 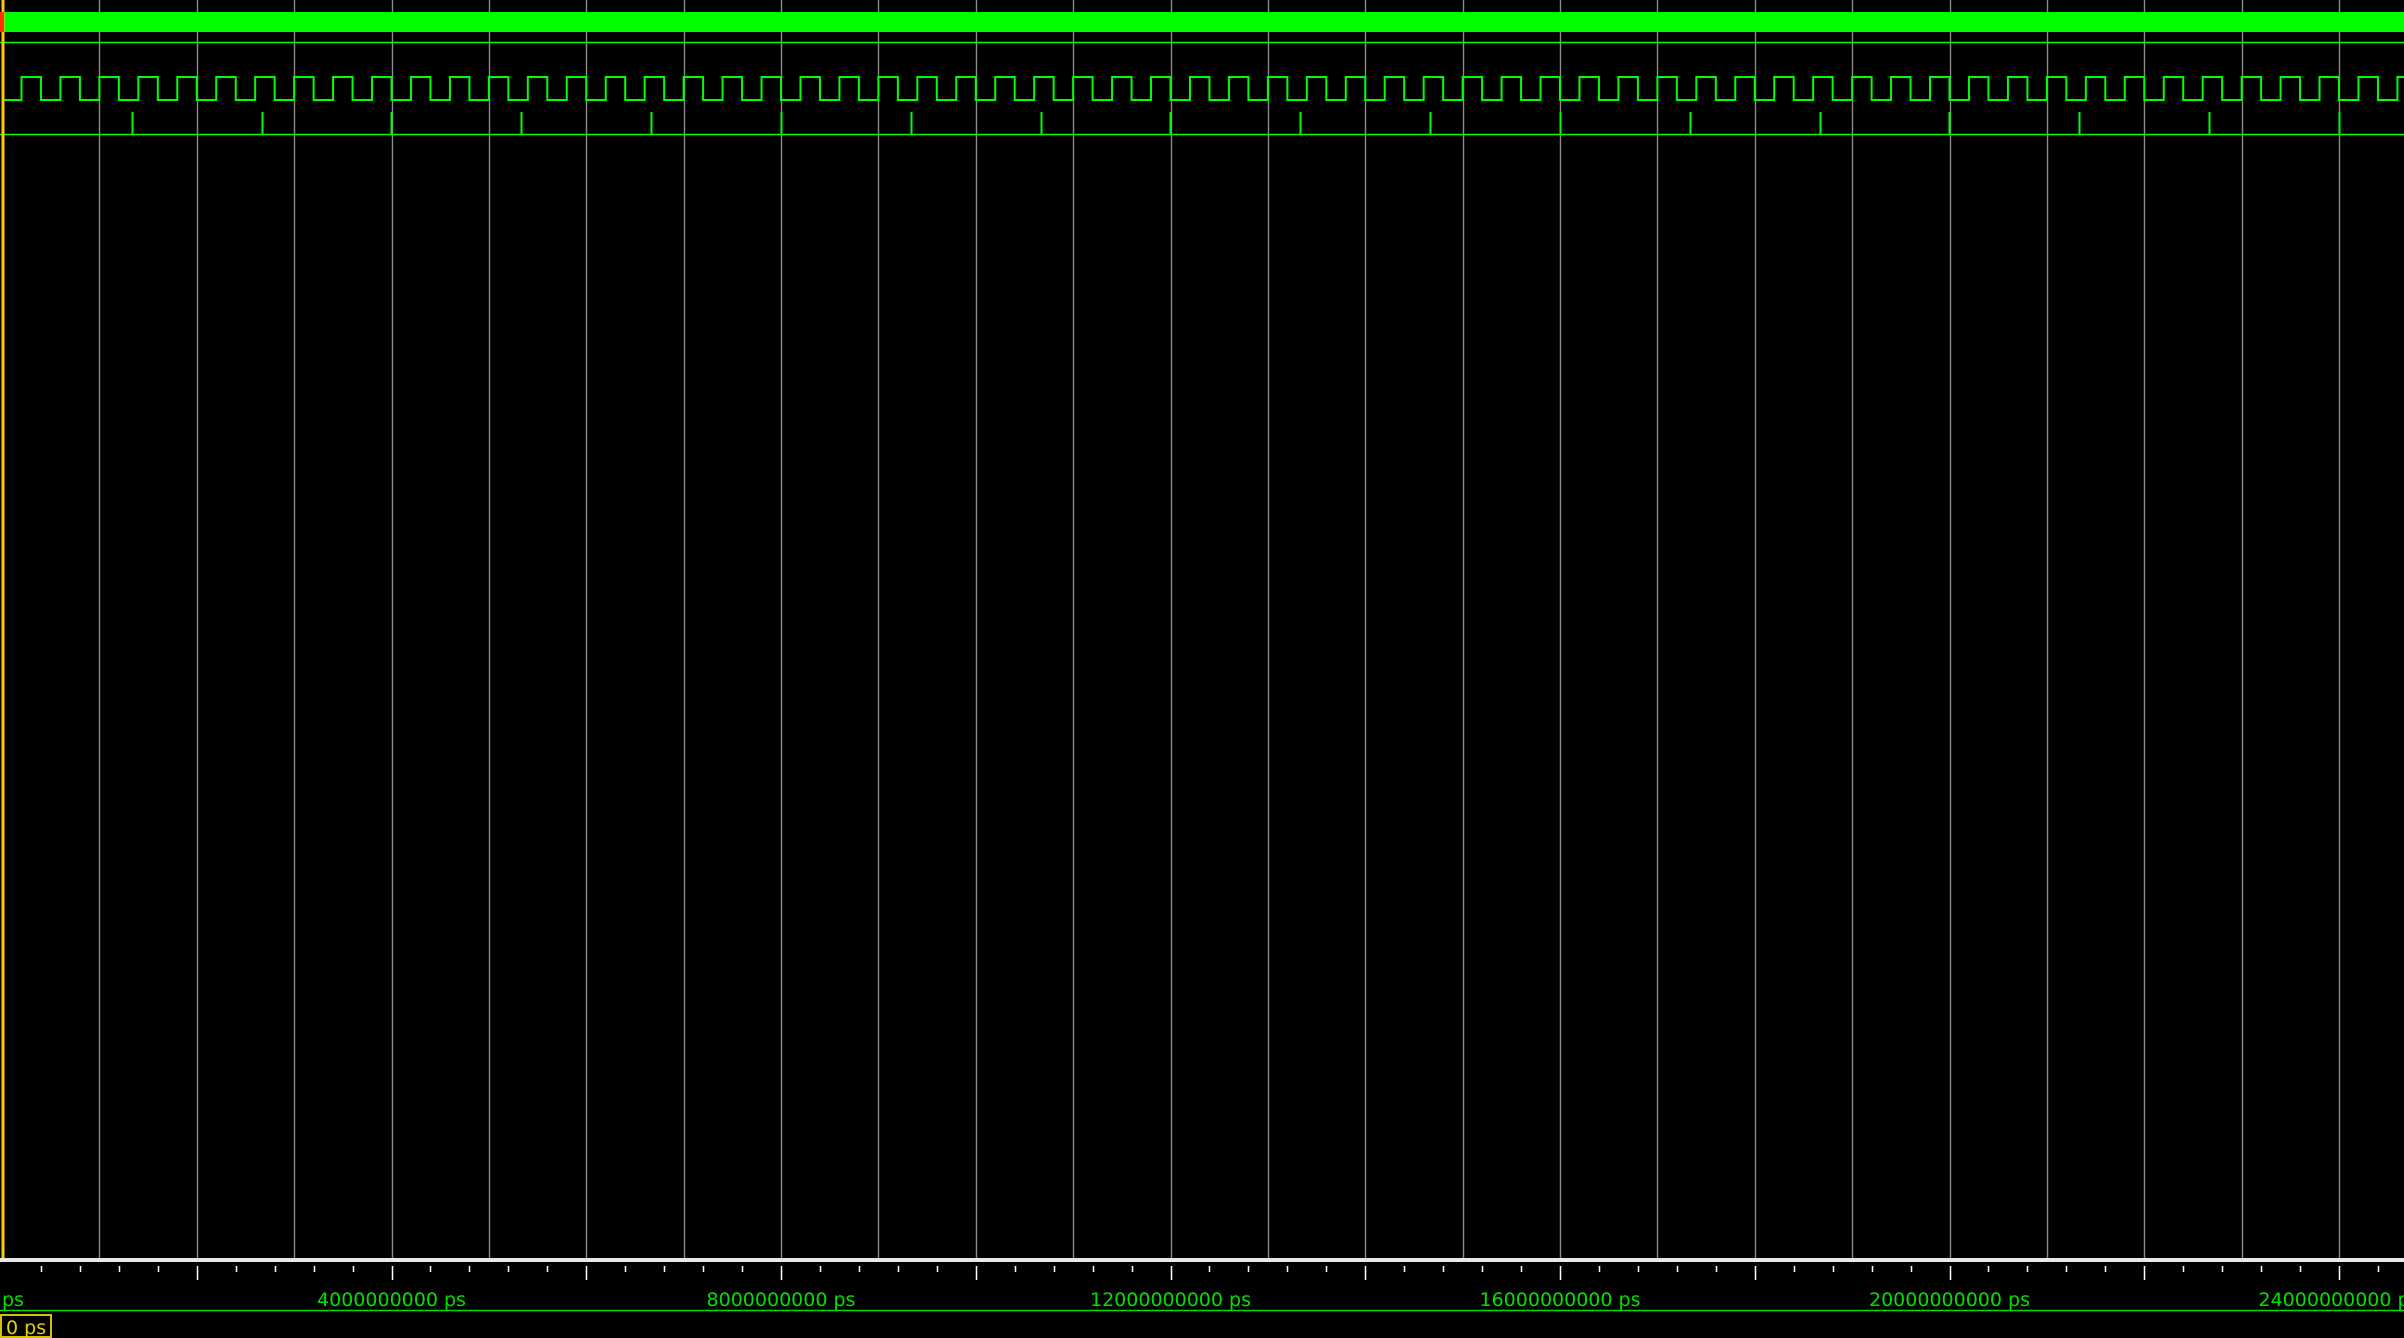 What do you see at coordinates (1202, 1260) in the screenshot?
I see `timeline-border` at bounding box center [1202, 1260].